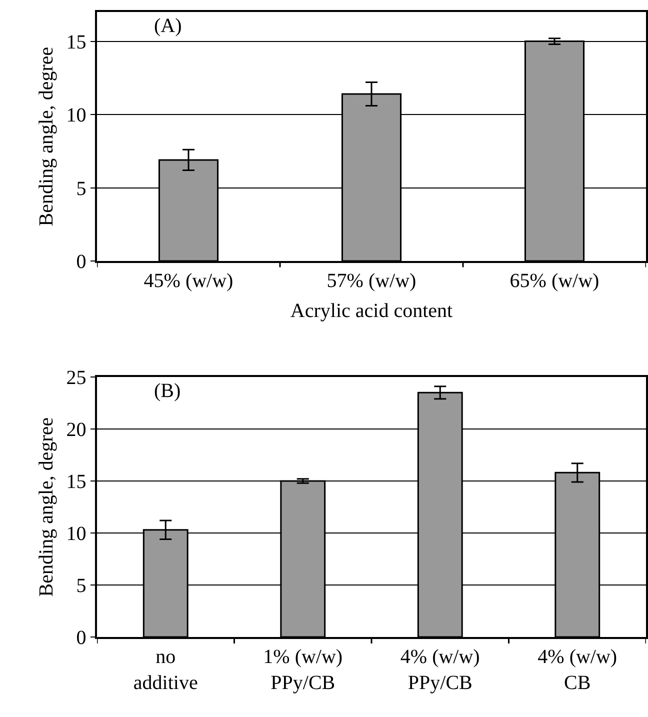 Image resolution: width=648 pixels, height=717 pixels. What do you see at coordinates (165, 670) in the screenshot?
I see `x-tick-label: no additive` at bounding box center [165, 670].